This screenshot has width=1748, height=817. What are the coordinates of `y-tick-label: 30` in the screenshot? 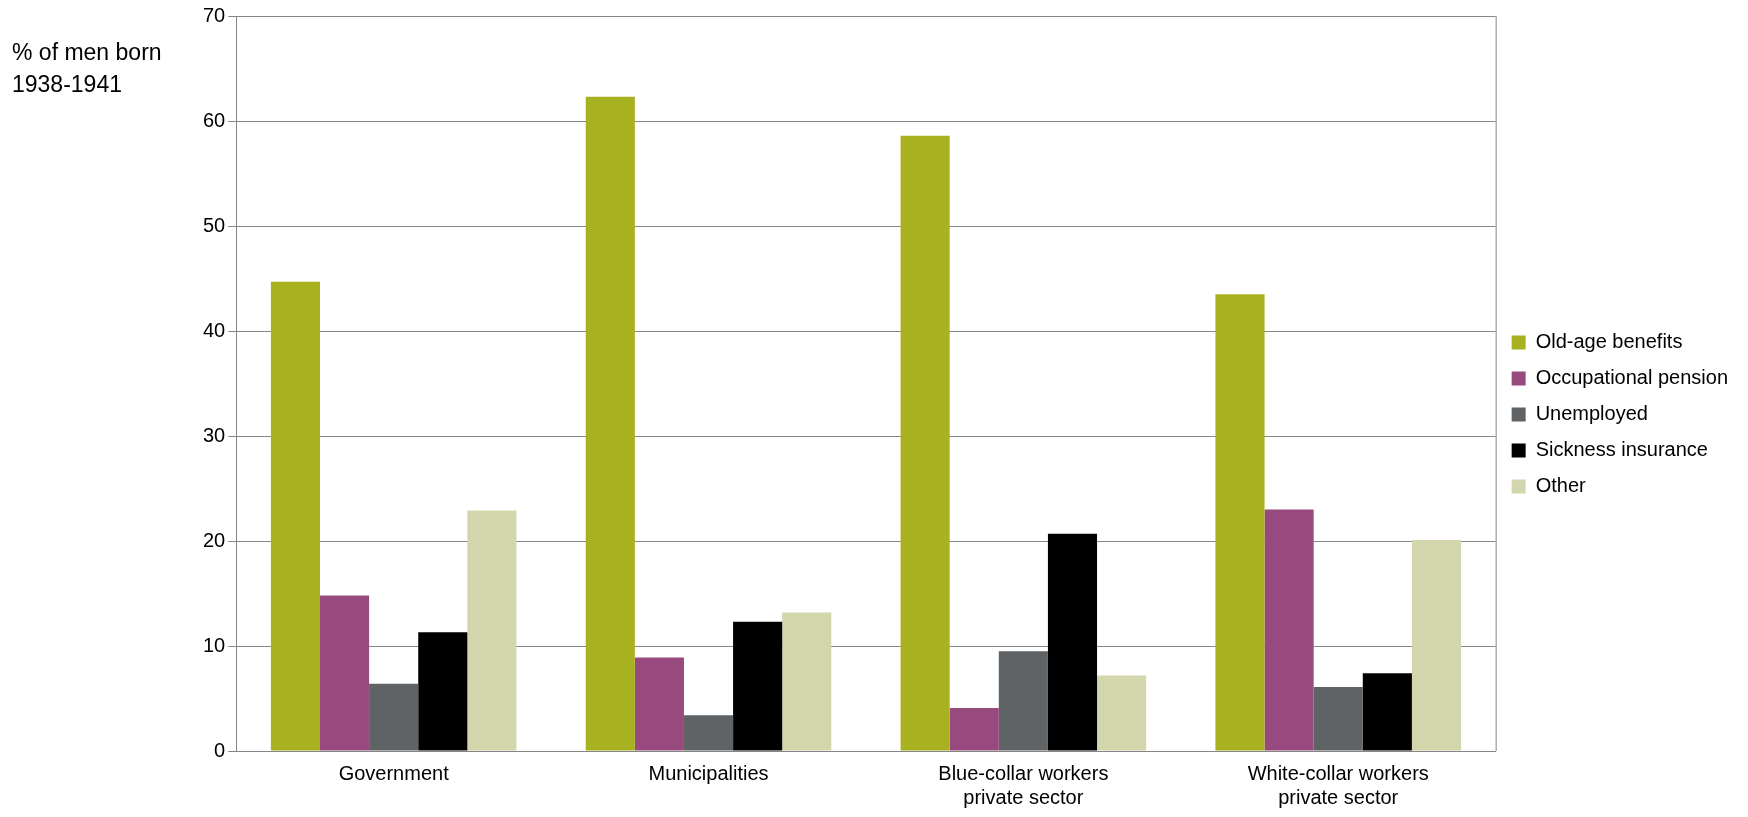 It's located at (214, 434).